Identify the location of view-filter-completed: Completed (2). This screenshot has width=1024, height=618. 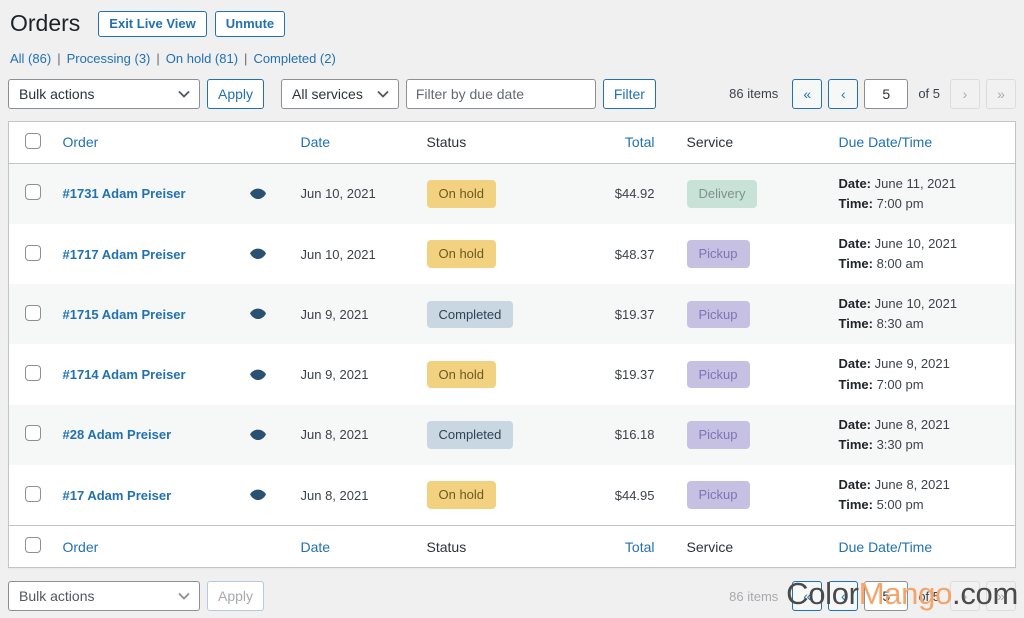
(294, 58).